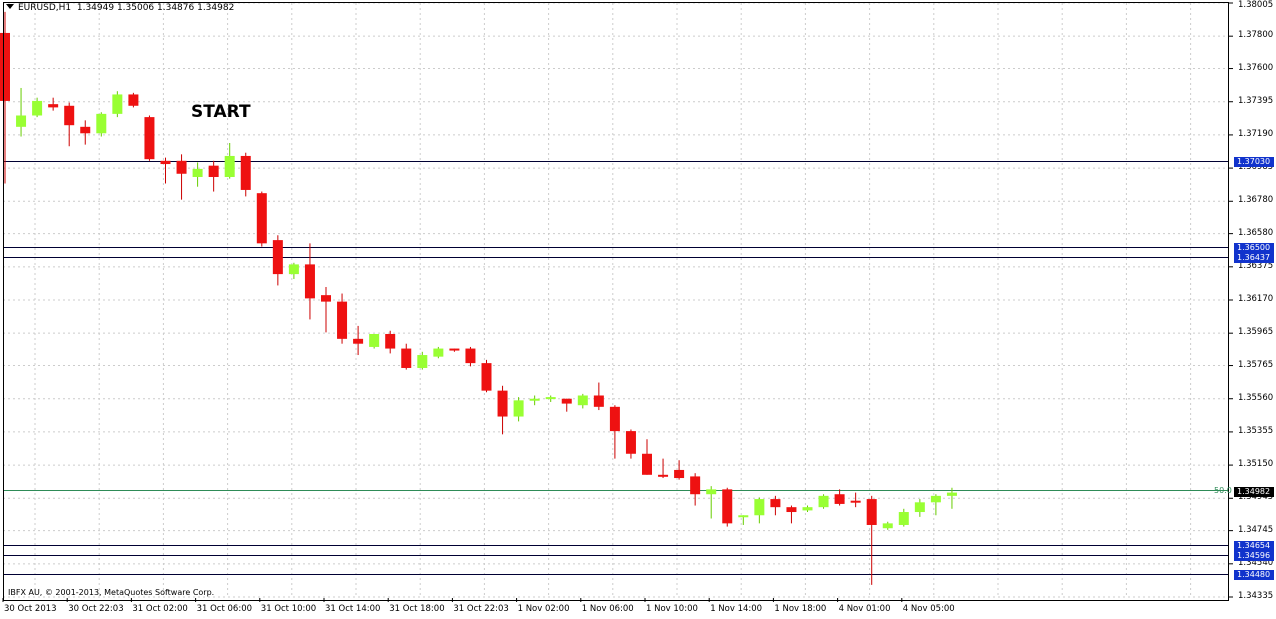 This screenshot has width=1276, height=619. Describe the element at coordinates (1256, 100) in the screenshot. I see `price-tick-label: 1.37395` at that location.